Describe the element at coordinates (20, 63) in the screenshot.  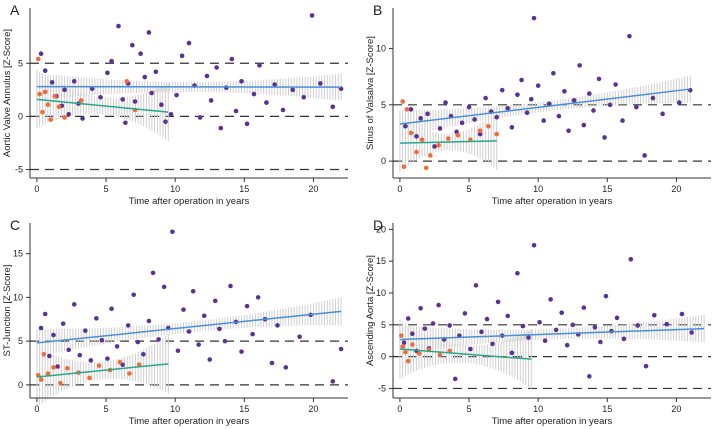
I see `y-tick-label: 5` at that location.